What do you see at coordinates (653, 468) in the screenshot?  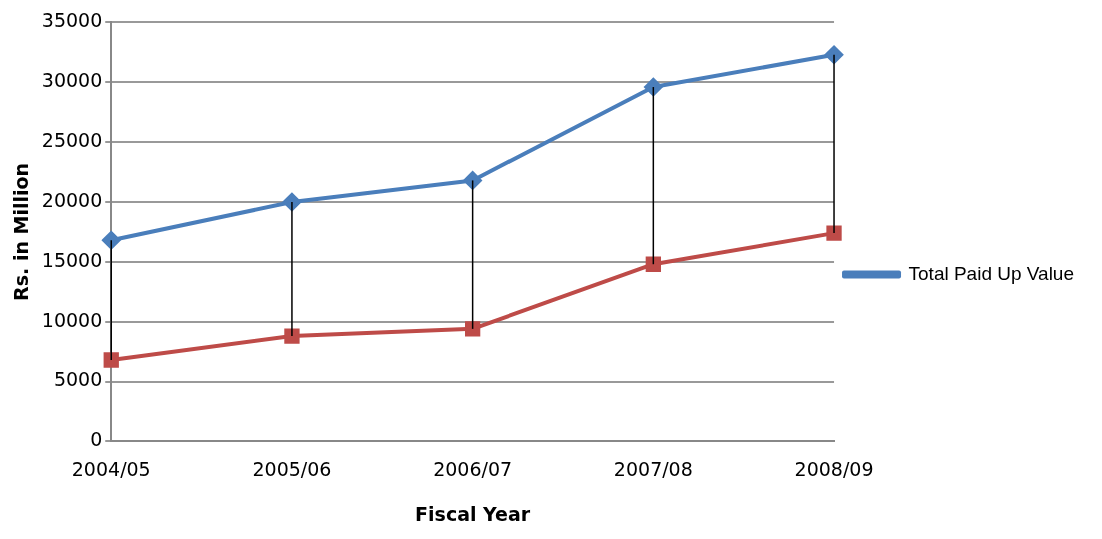 I see `x-tick-label: 2007/08` at bounding box center [653, 468].